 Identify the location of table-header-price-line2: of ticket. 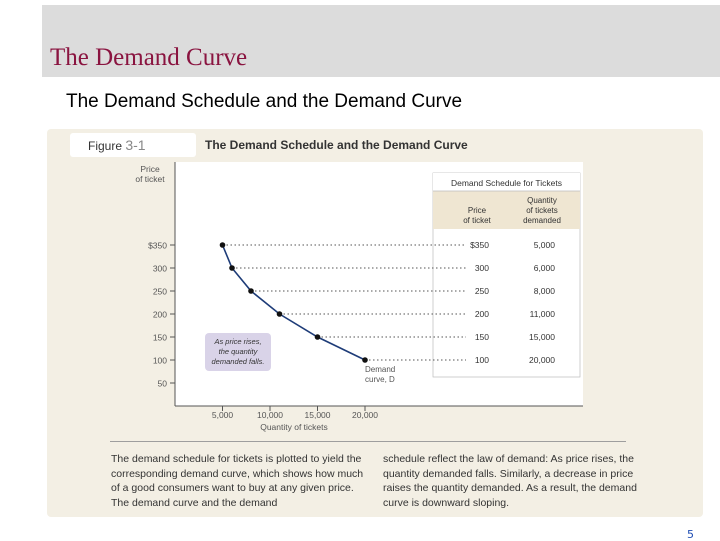
(477, 220).